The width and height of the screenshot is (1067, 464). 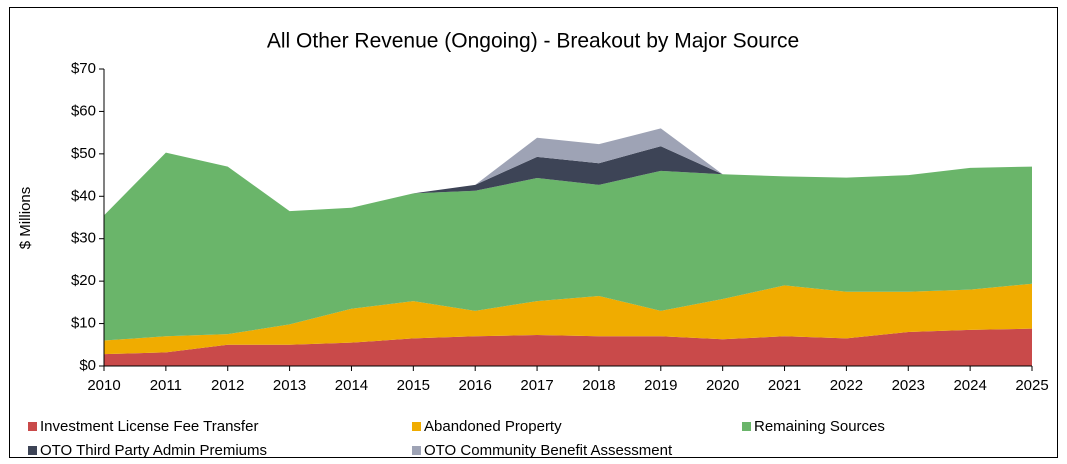 I want to click on x-tick-label: 2016, so click(x=475, y=385).